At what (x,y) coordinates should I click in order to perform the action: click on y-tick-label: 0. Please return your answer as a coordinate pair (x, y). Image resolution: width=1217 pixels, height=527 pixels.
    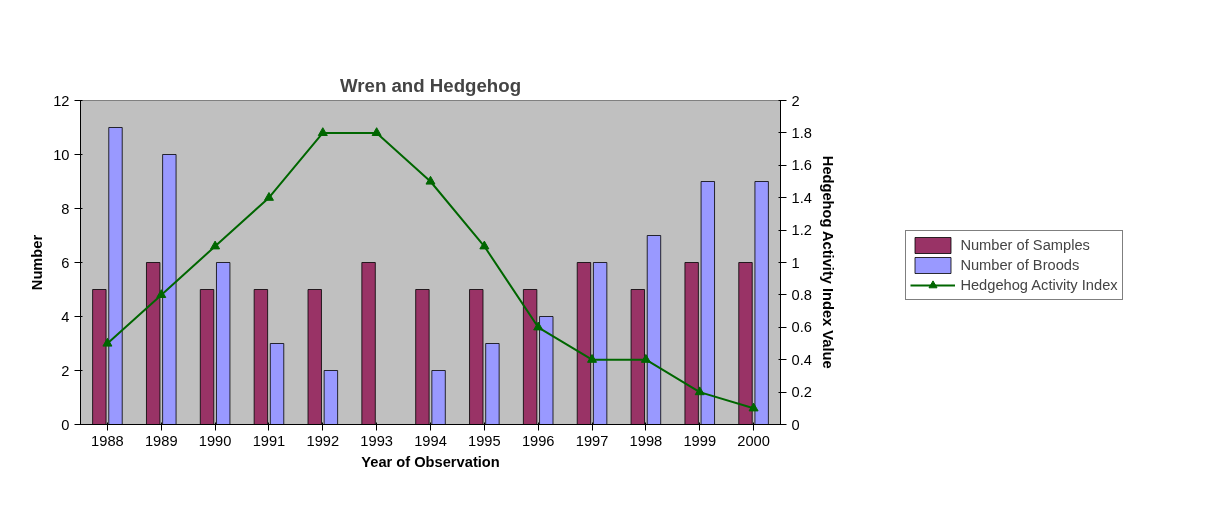
    Looking at the image, I should click on (65, 424).